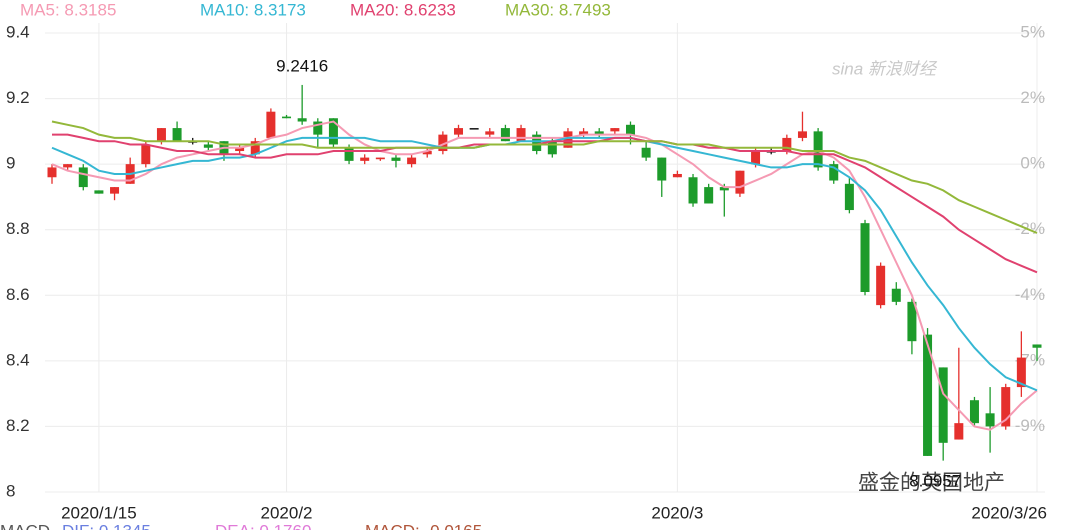 The image size is (1080, 530). Describe the element at coordinates (18, 294) in the screenshot. I see `y-tick-label: 8.6` at that location.